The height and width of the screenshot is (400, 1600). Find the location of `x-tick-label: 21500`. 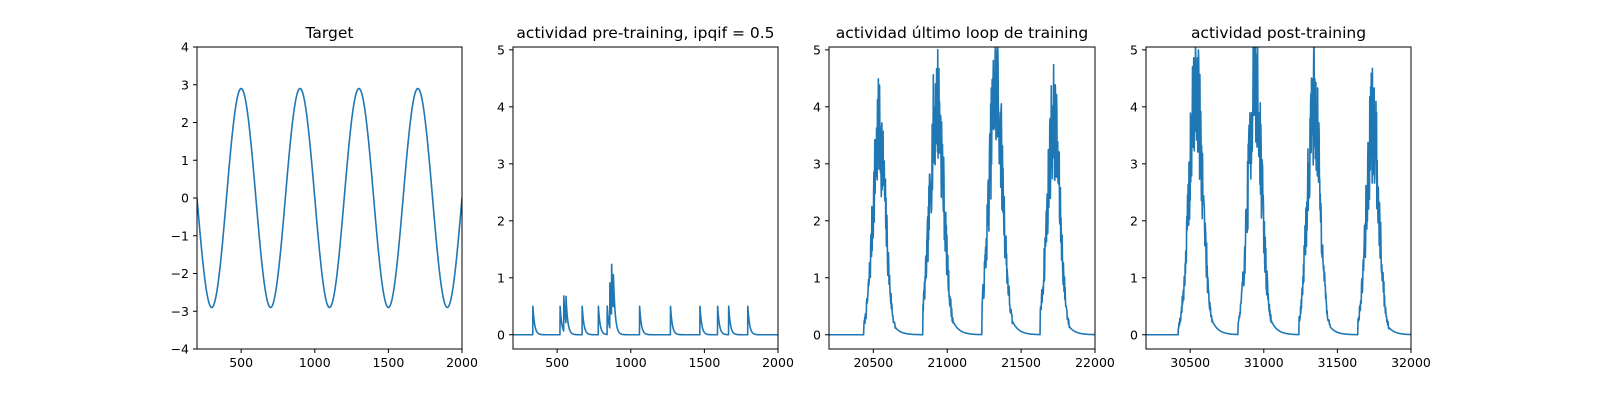

x-tick-label: 21500 is located at coordinates (1021, 362).